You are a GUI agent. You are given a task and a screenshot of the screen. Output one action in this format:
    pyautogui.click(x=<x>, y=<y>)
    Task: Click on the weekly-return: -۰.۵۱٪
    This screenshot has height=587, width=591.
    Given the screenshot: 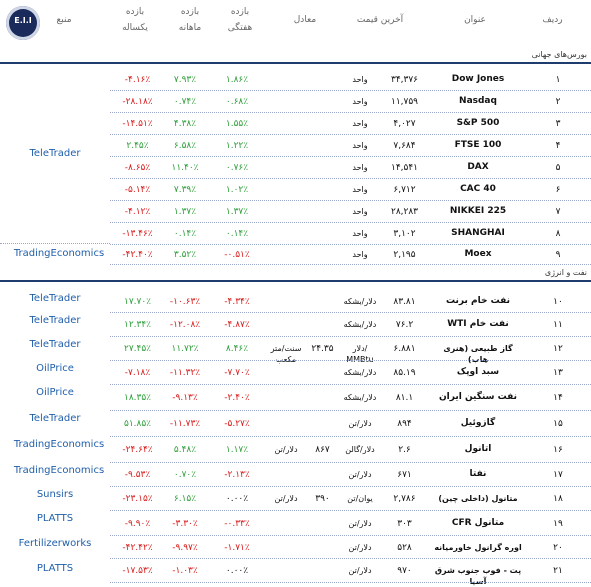 What is the action you would take?
    pyautogui.click(x=237, y=255)
    